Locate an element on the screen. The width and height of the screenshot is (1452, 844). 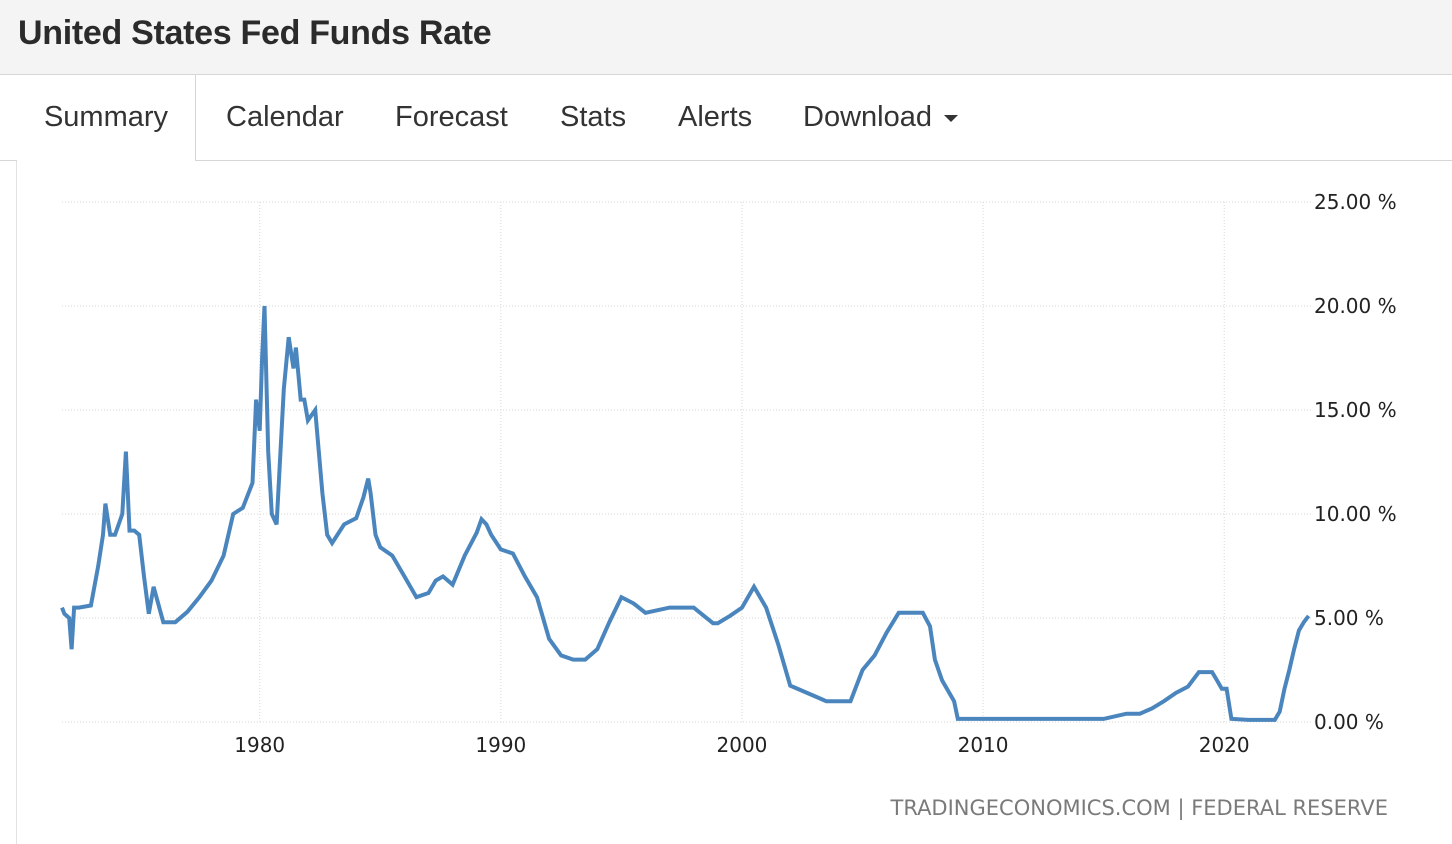
y-tick-label: 10.00 % is located at coordinates (1355, 514).